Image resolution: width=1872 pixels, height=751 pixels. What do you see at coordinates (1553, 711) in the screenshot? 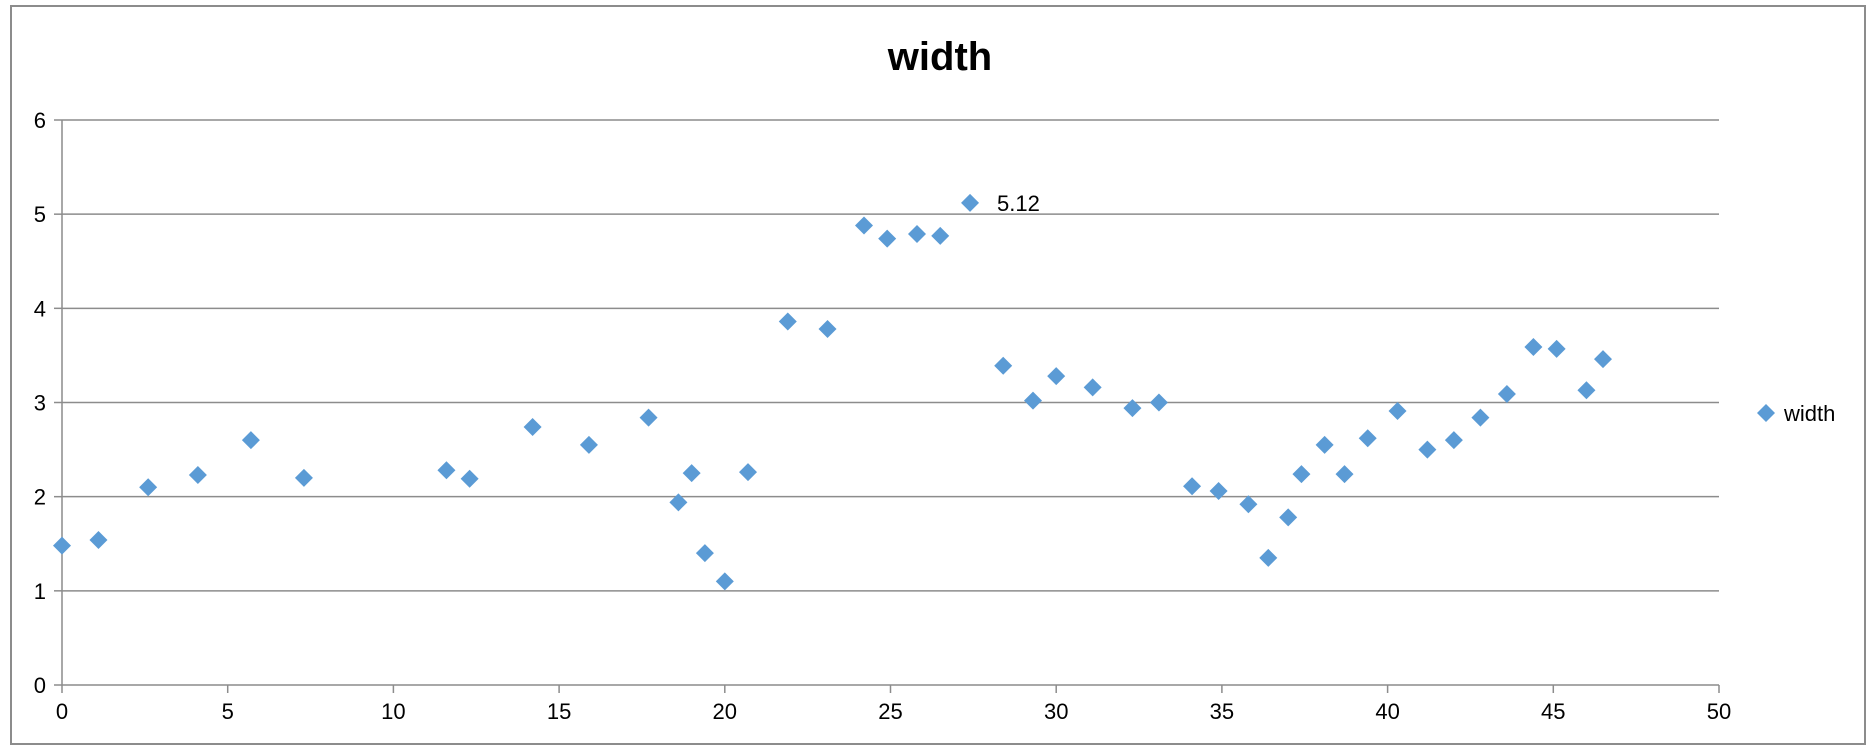
I see `x-tick-label: 45` at bounding box center [1553, 711].